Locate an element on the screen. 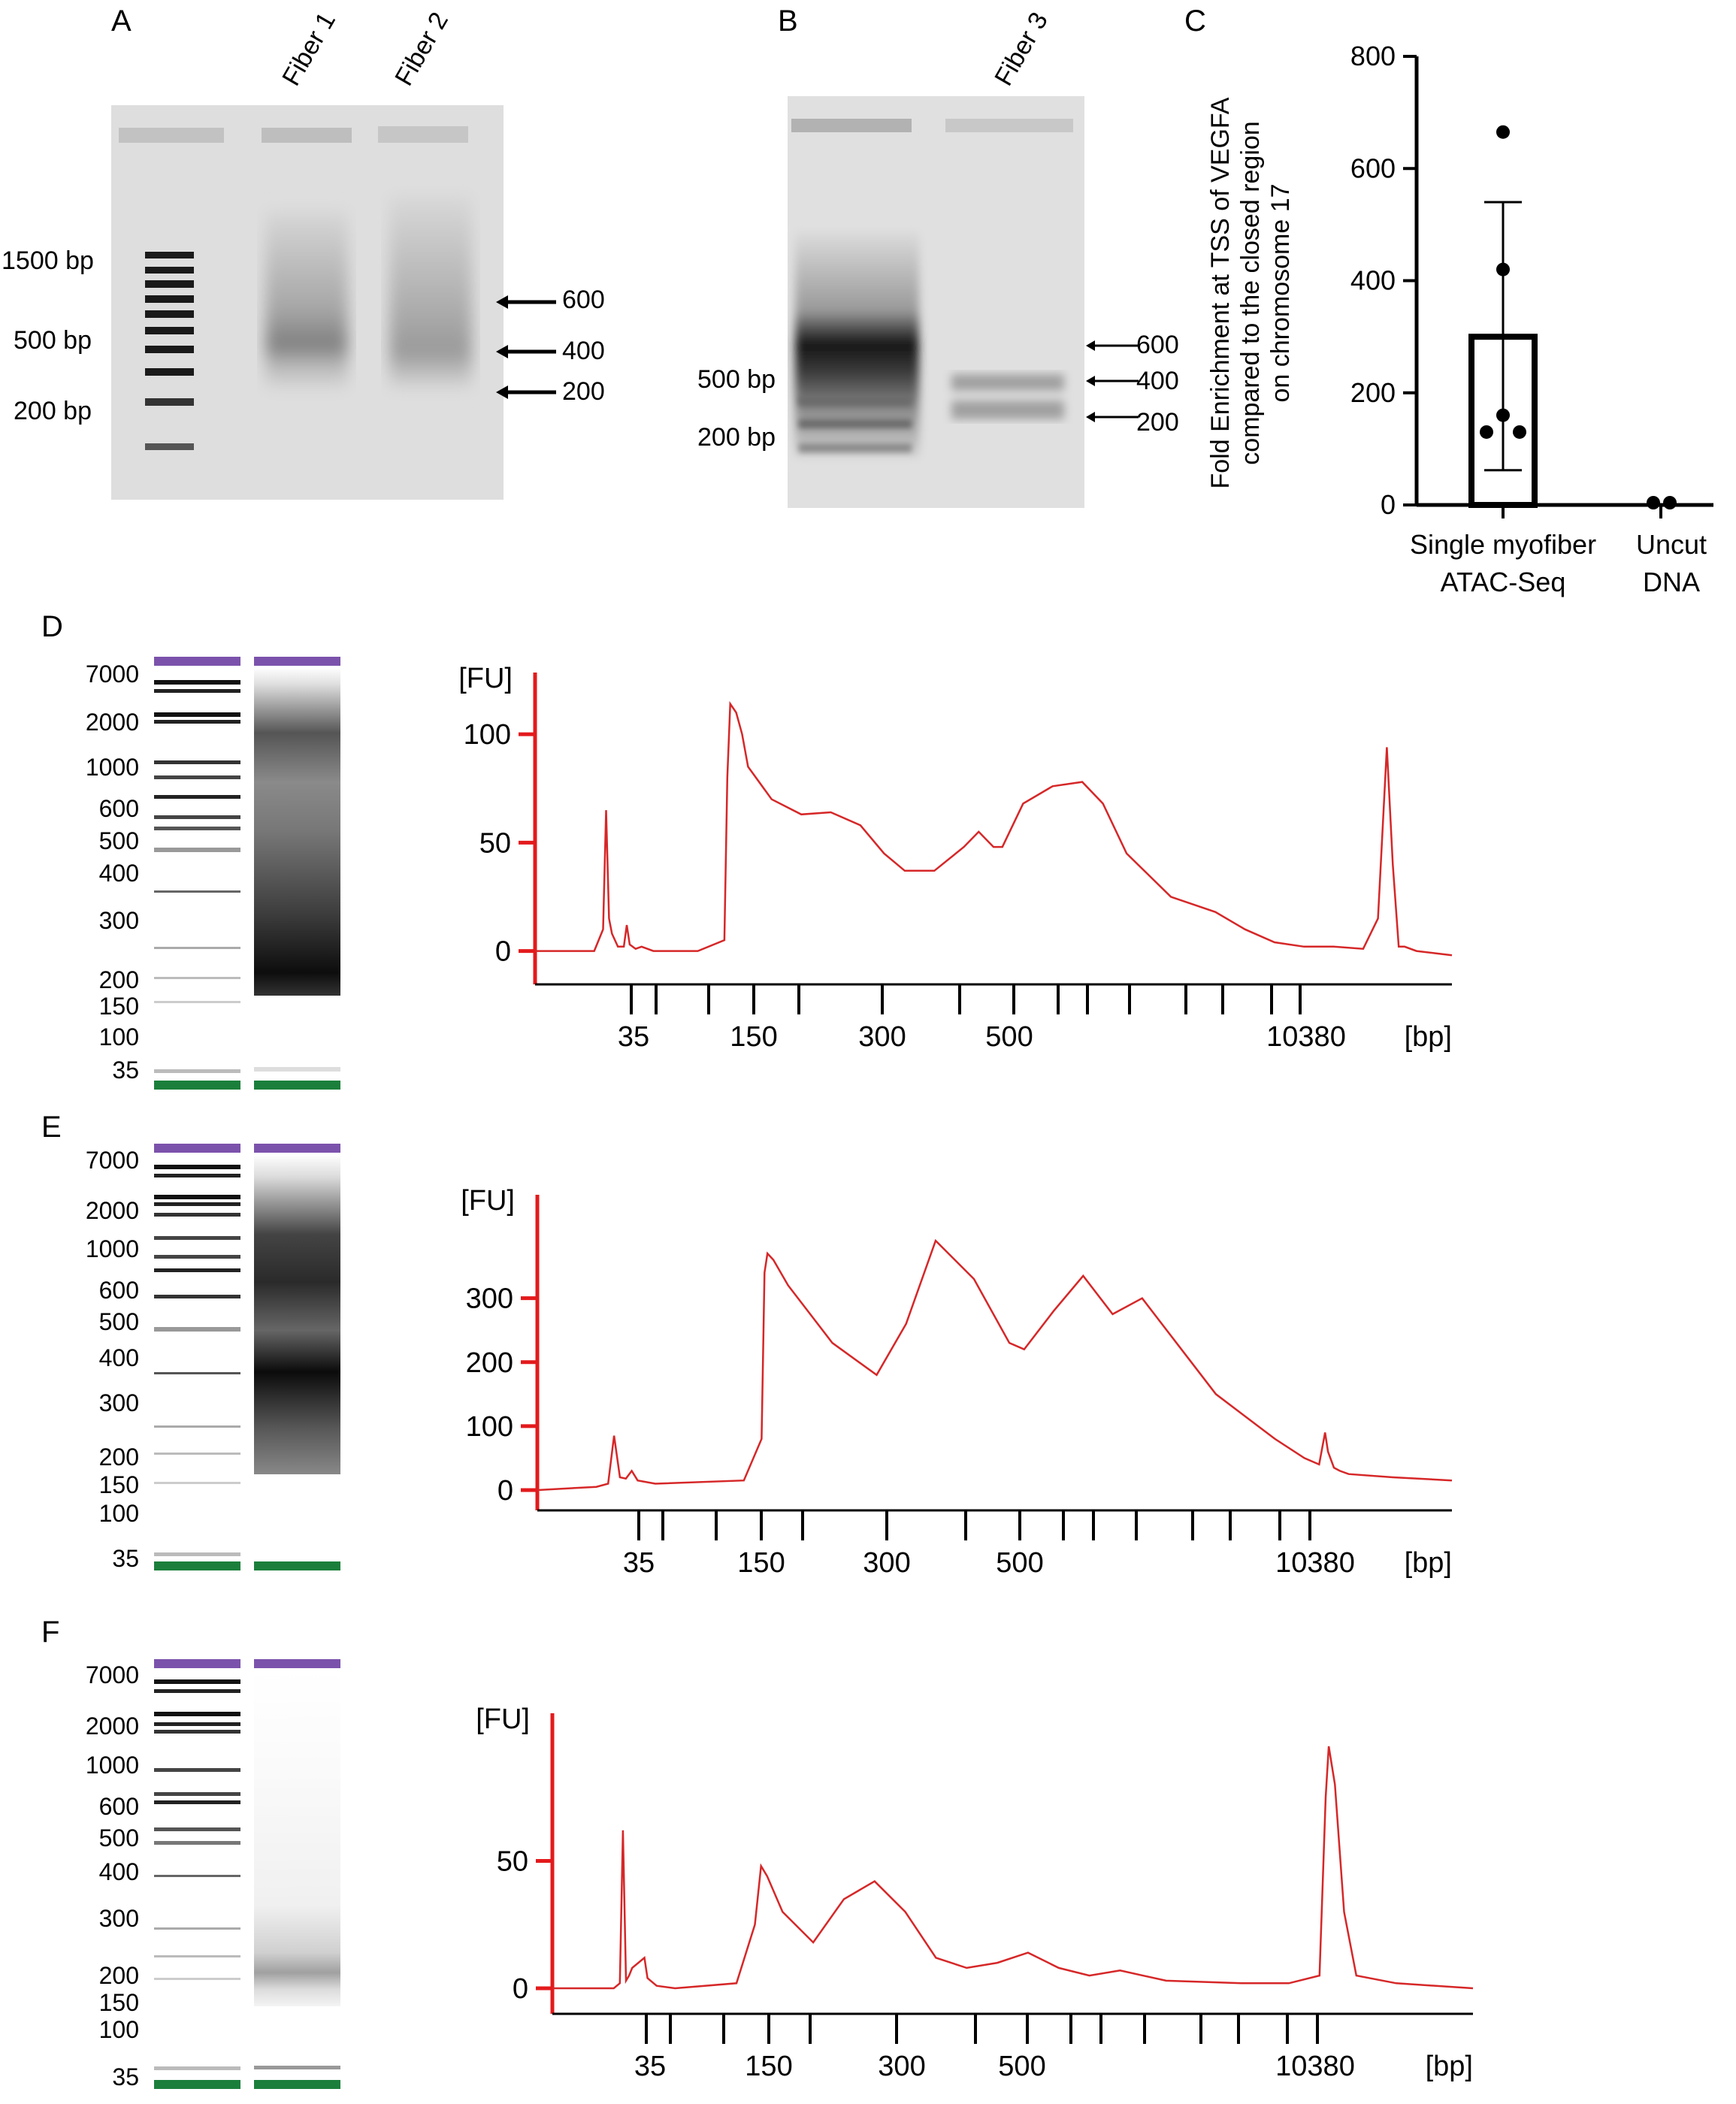  sample-smear is located at coordinates (297, 1314).